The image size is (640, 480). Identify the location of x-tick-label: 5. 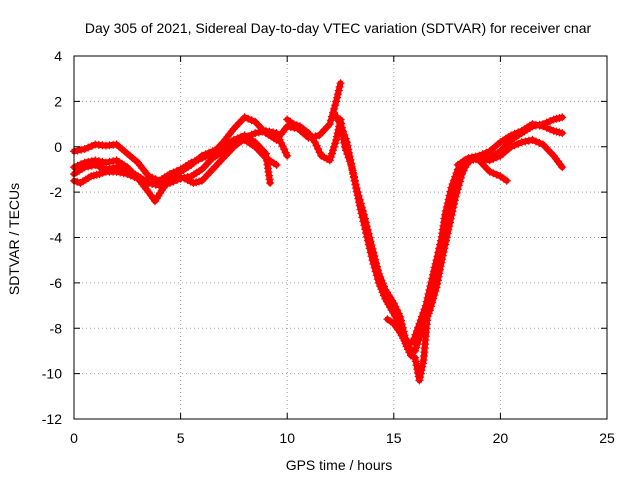
(181, 438).